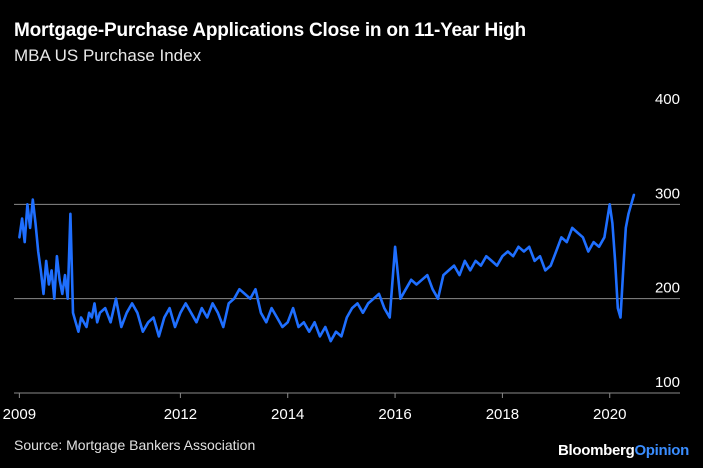  What do you see at coordinates (609, 414) in the screenshot?
I see `x-tick-label-2020: 2020` at bounding box center [609, 414].